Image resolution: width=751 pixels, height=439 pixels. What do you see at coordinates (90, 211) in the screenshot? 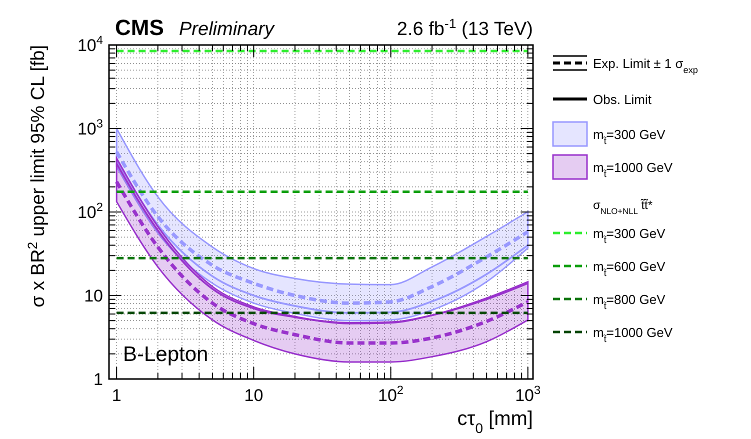
I see `y-tick-label: 10$^{2}$` at bounding box center [90, 211].